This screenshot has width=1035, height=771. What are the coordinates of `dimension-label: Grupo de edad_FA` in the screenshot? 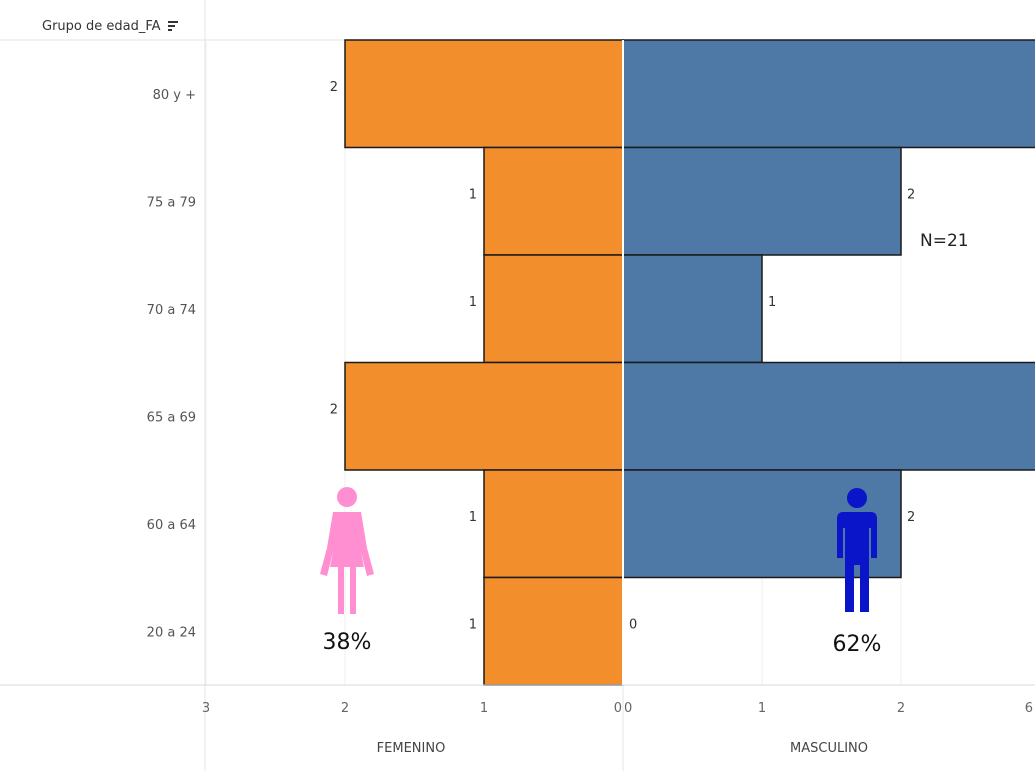 It's located at (101, 26).